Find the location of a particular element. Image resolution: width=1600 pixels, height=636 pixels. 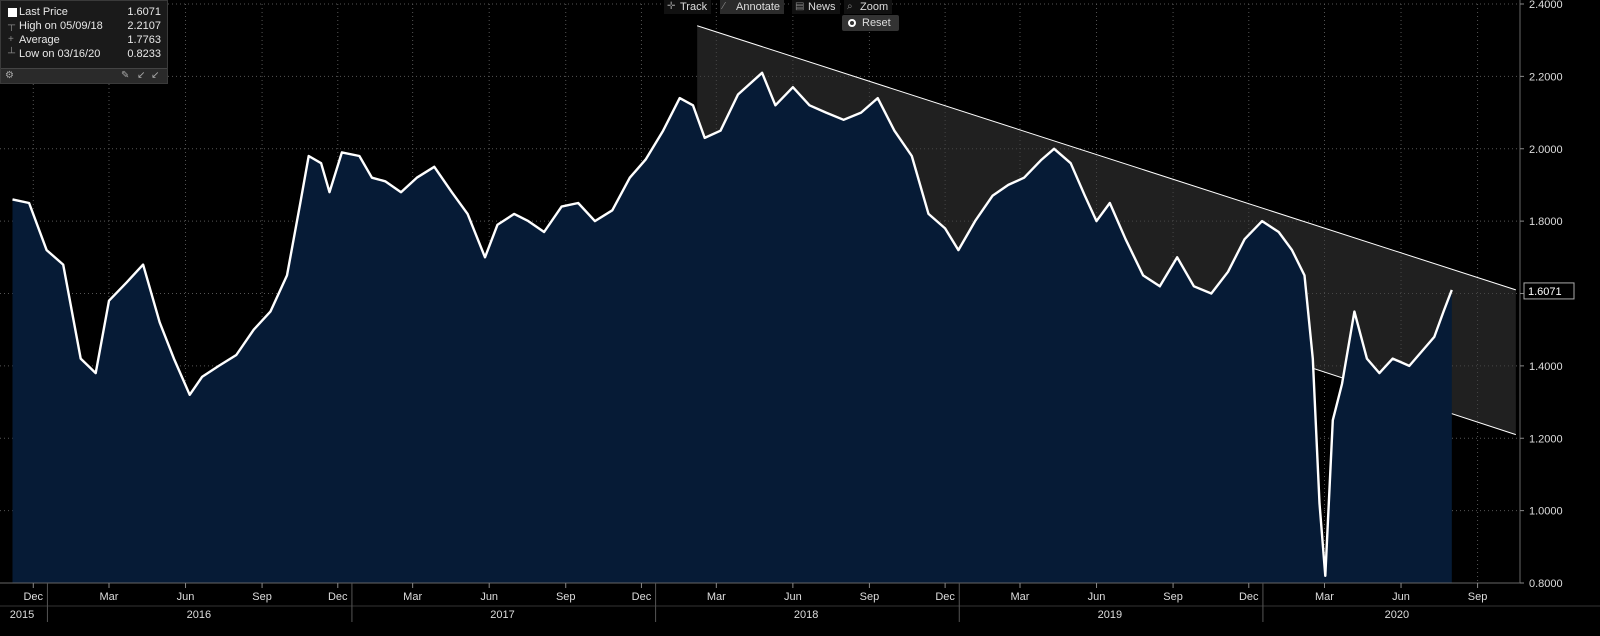

legend-row-low: ┴ Low on 03/16/20 0.8233 is located at coordinates (84, 54).